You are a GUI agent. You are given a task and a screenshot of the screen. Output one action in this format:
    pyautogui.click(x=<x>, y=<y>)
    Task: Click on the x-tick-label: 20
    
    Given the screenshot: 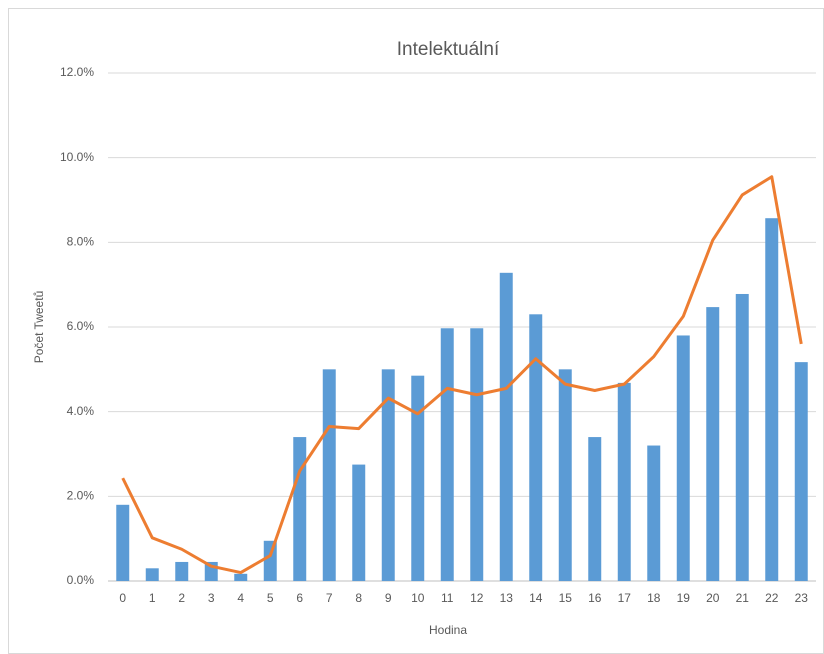 What is the action you would take?
    pyautogui.click(x=713, y=598)
    